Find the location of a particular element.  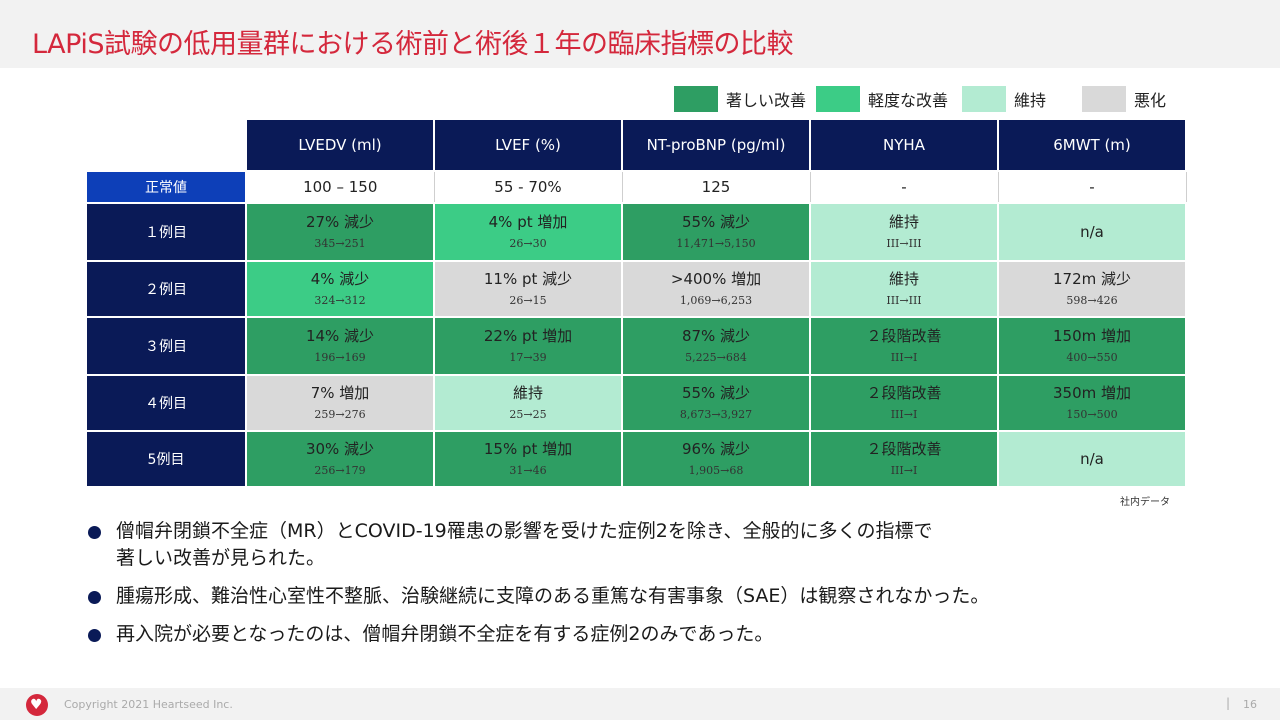

heart-icon: ♥ is located at coordinates (37, 705).